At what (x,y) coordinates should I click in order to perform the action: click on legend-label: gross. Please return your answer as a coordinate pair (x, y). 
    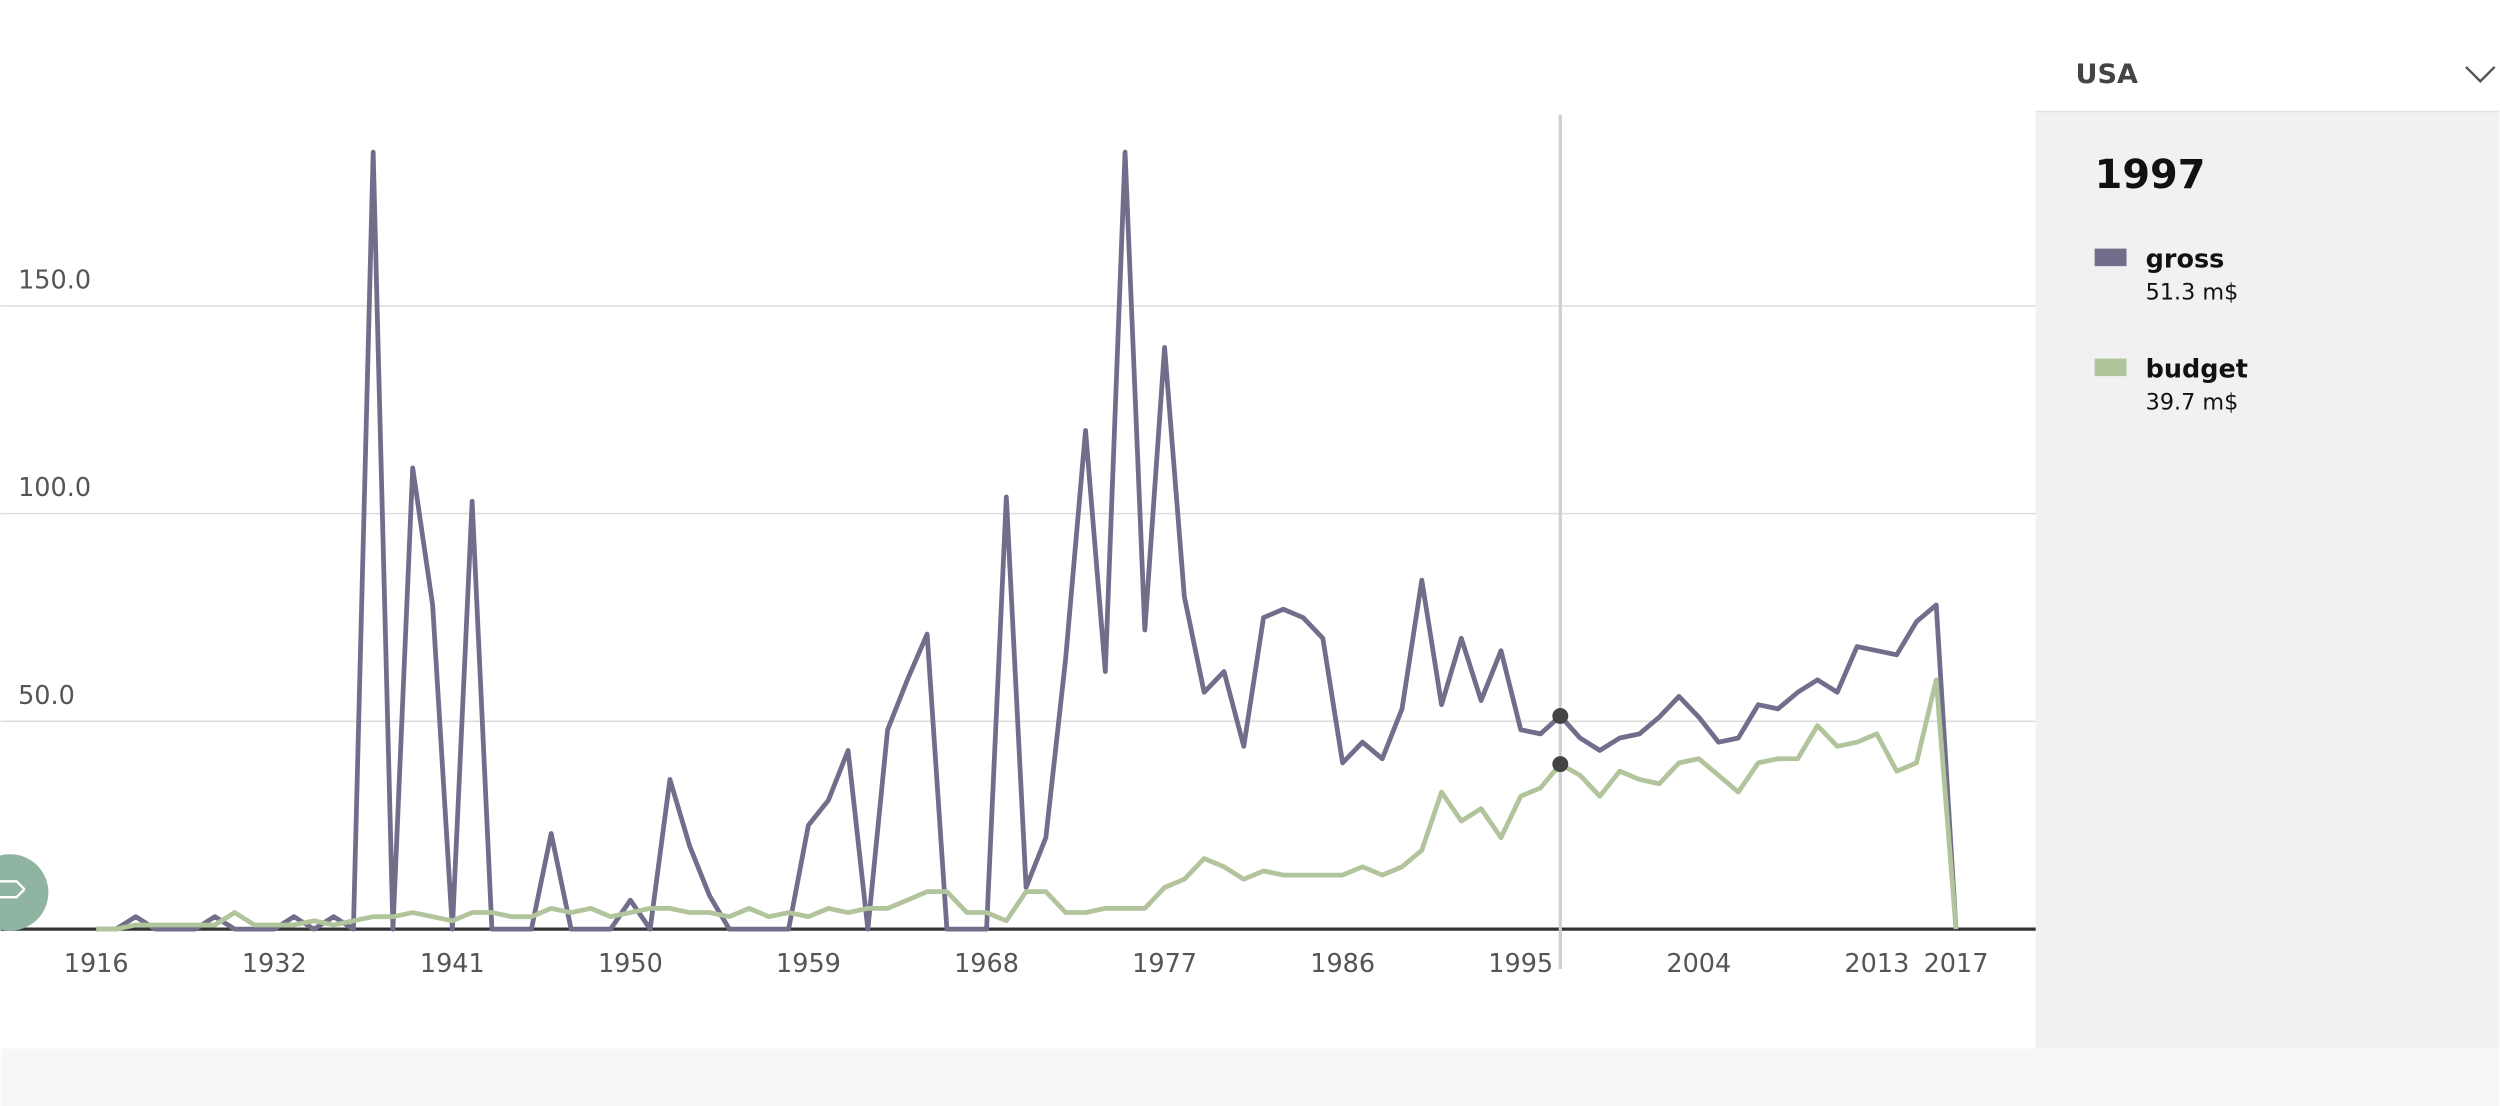
    Looking at the image, I should click on (2185, 260).